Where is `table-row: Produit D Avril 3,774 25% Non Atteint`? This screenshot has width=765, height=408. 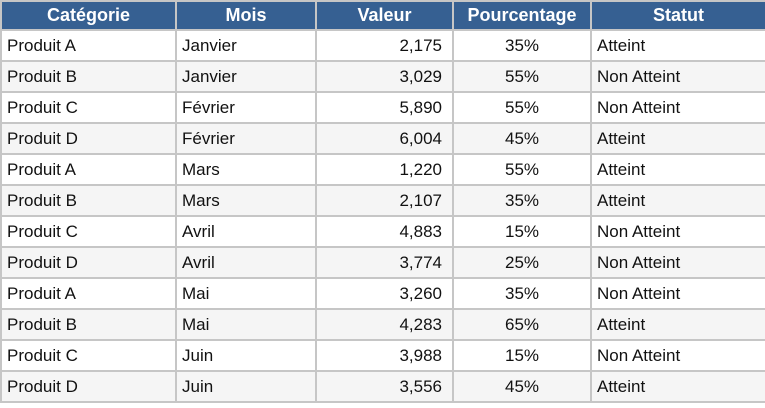
table-row: Produit D Avril 3,774 25% Non Atteint is located at coordinates (382, 262).